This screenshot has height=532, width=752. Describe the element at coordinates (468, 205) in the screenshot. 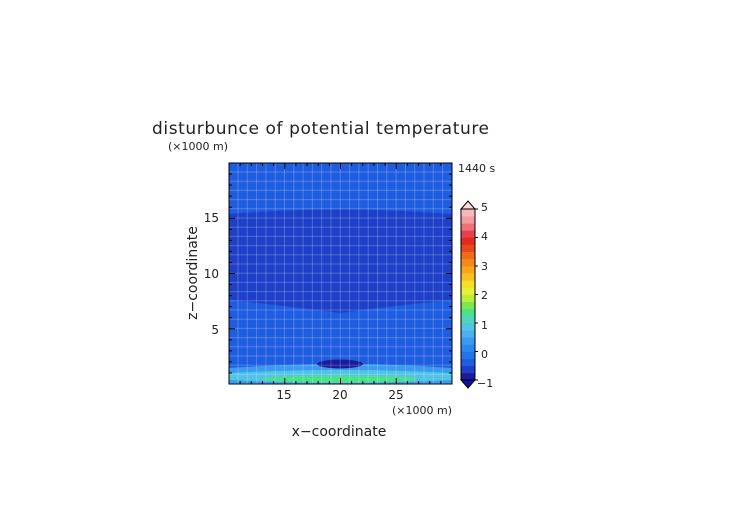

I see `colorbar-over-arrow` at that location.